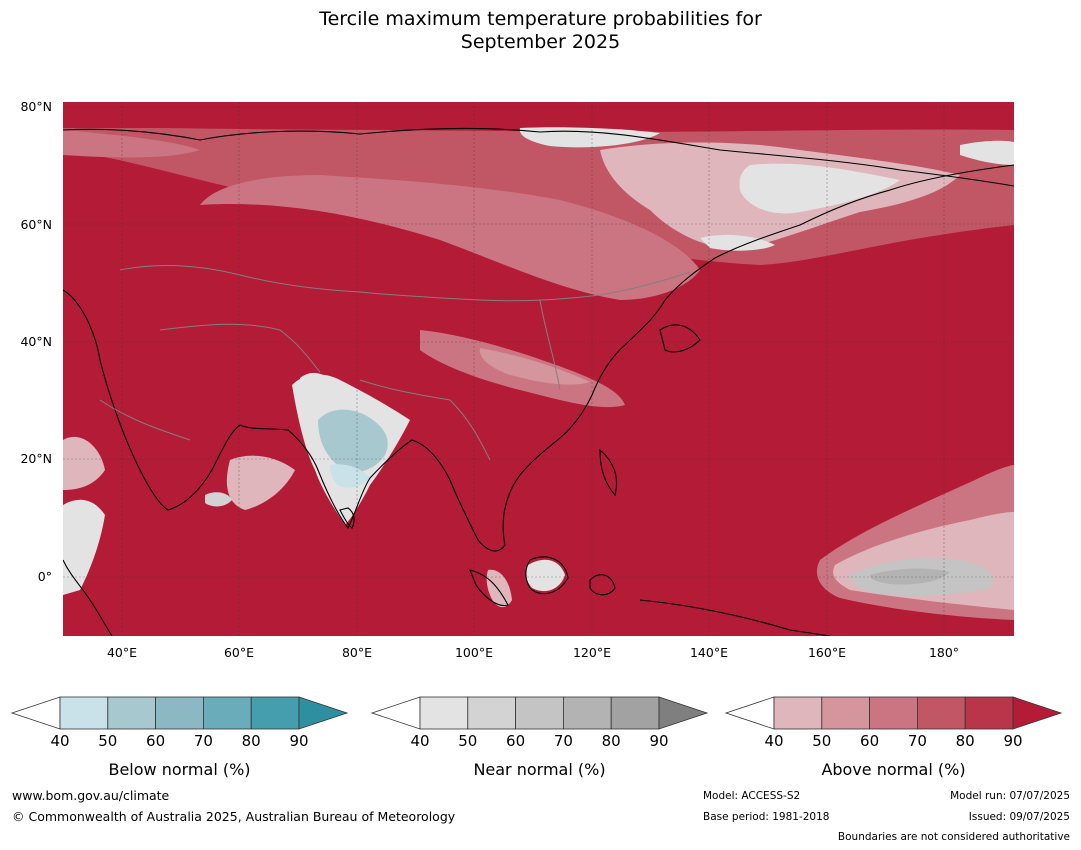 This screenshot has width=1081, height=850. Describe the element at coordinates (821, 741) in the screenshot. I see `above-normal-colorbar-tick: 50` at that location.